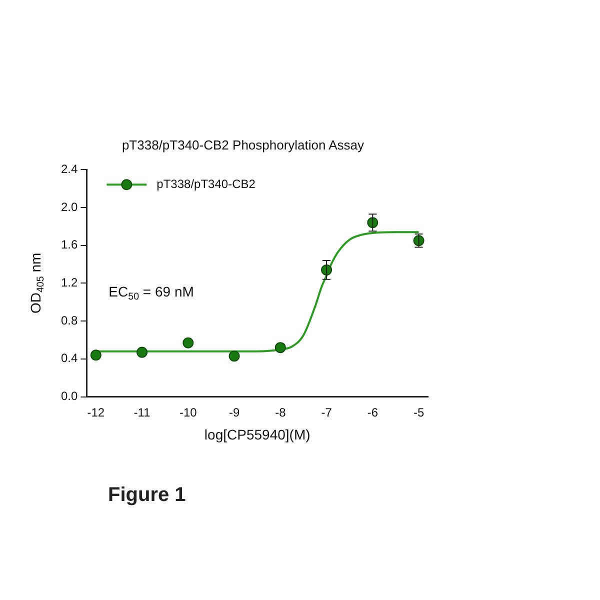 This screenshot has width=600, height=600. Describe the element at coordinates (234, 412) in the screenshot. I see `x-tick-label: -9` at that location.